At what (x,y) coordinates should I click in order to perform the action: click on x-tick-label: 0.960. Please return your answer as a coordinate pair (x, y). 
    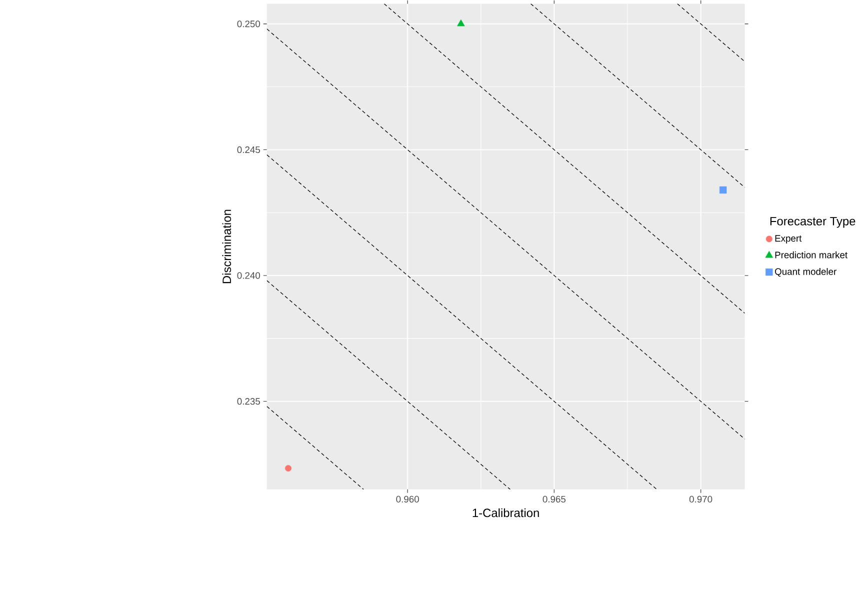
    Looking at the image, I should click on (407, 499).